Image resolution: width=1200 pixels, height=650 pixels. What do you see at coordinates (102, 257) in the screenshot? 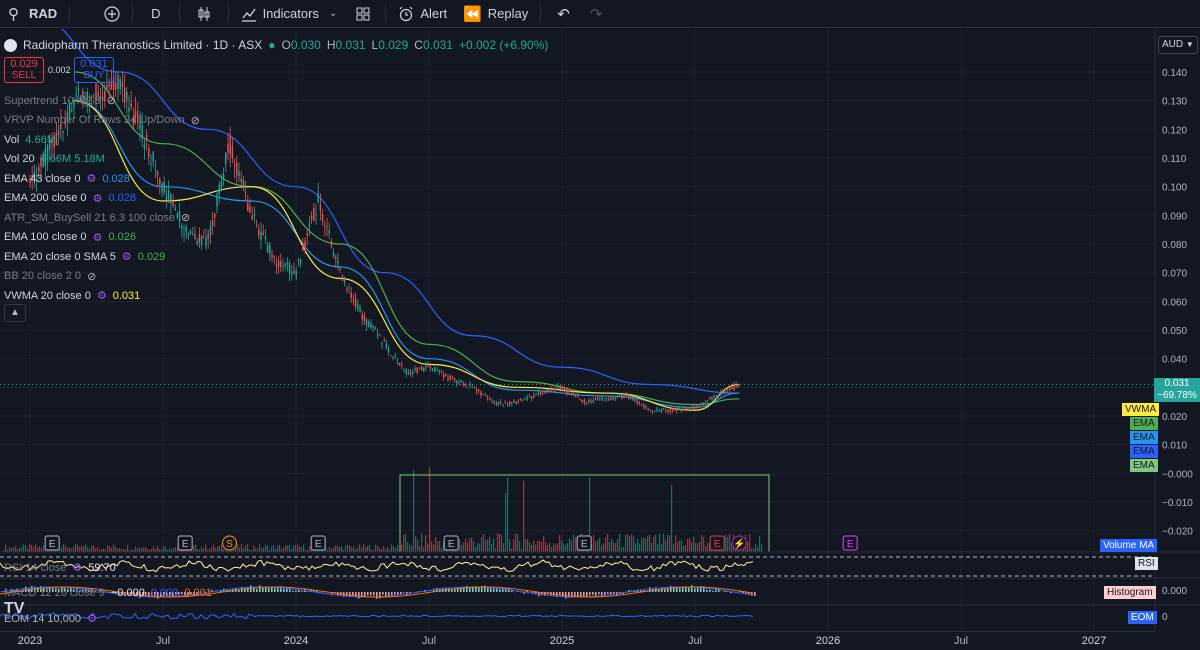
I see `indicator-legend-item: EMA 20 close 0 SMA 5 ⚙ 0.029` at bounding box center [102, 257].